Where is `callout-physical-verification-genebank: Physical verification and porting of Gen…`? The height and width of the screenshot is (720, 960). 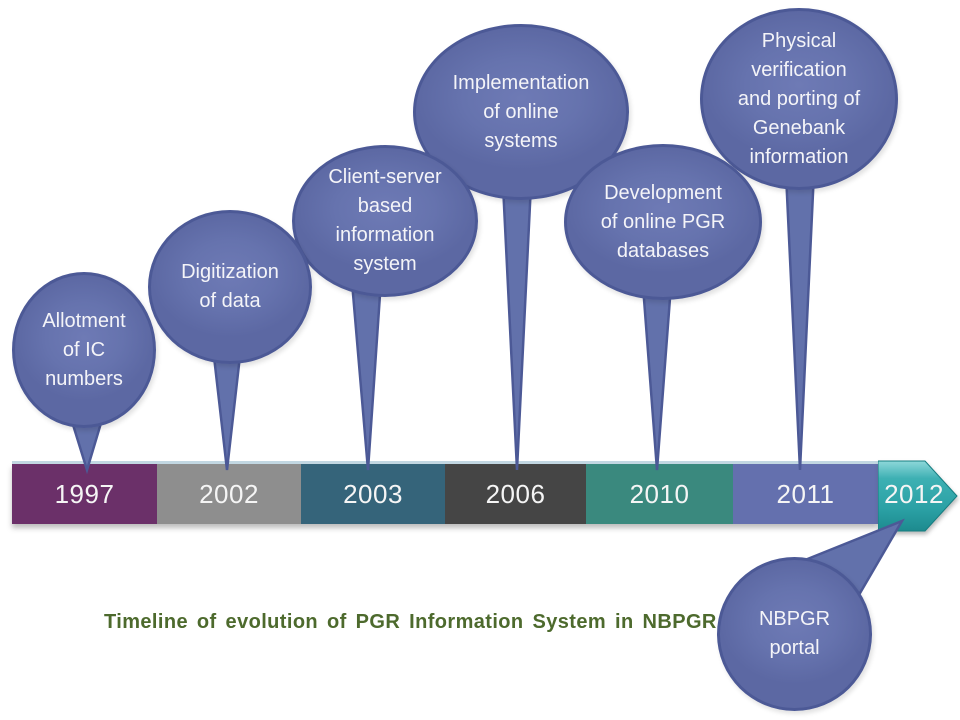 callout-physical-verification-genebank: Physical verification and porting of Gen… is located at coordinates (799, 99).